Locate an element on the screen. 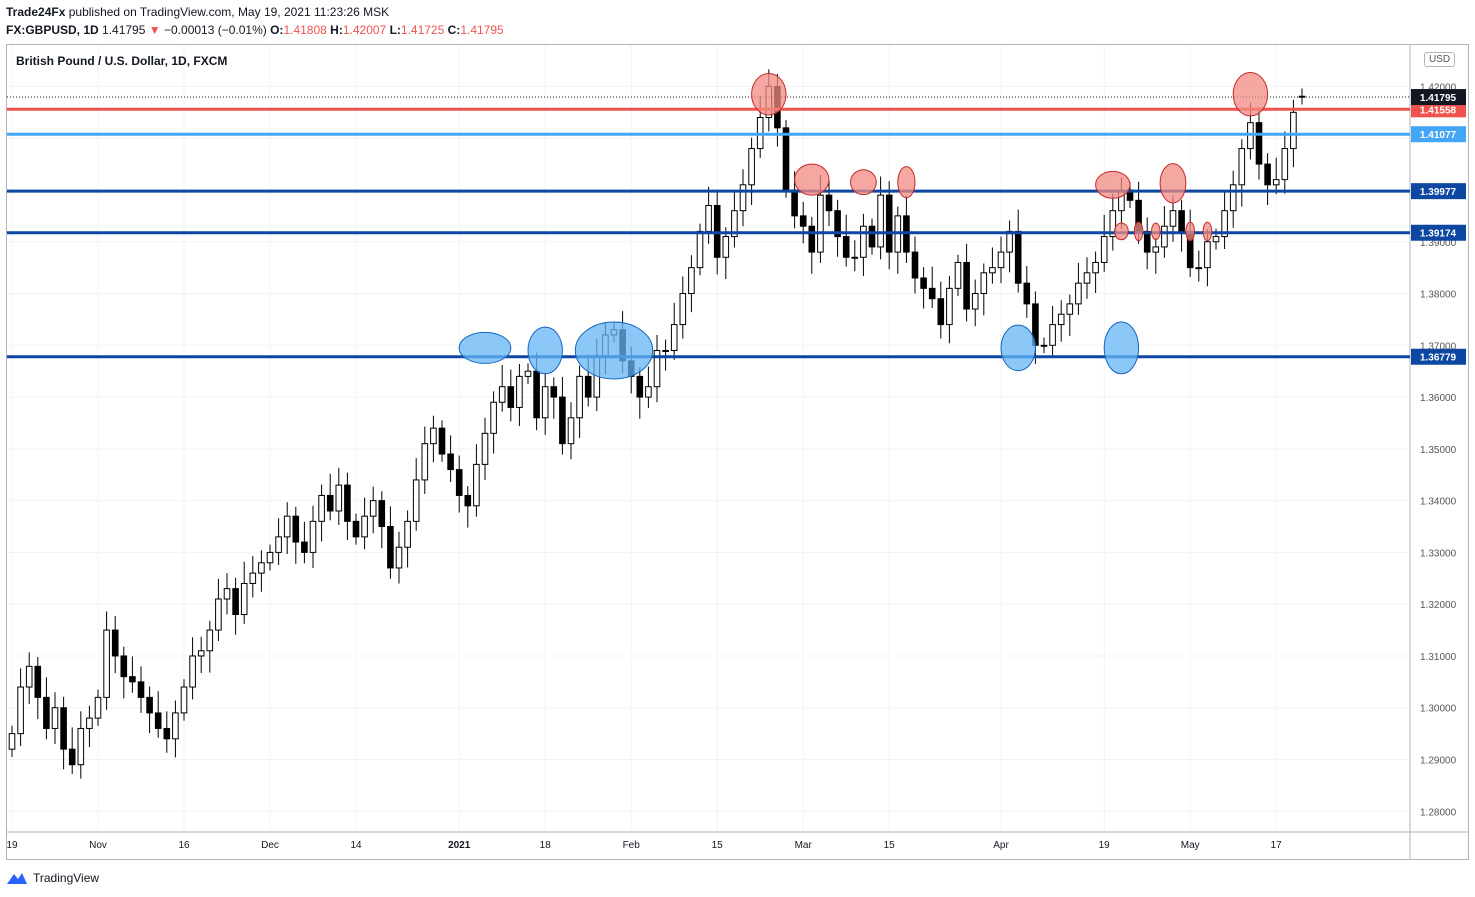  y-tick-label: 1.33000 is located at coordinates (1438, 553).